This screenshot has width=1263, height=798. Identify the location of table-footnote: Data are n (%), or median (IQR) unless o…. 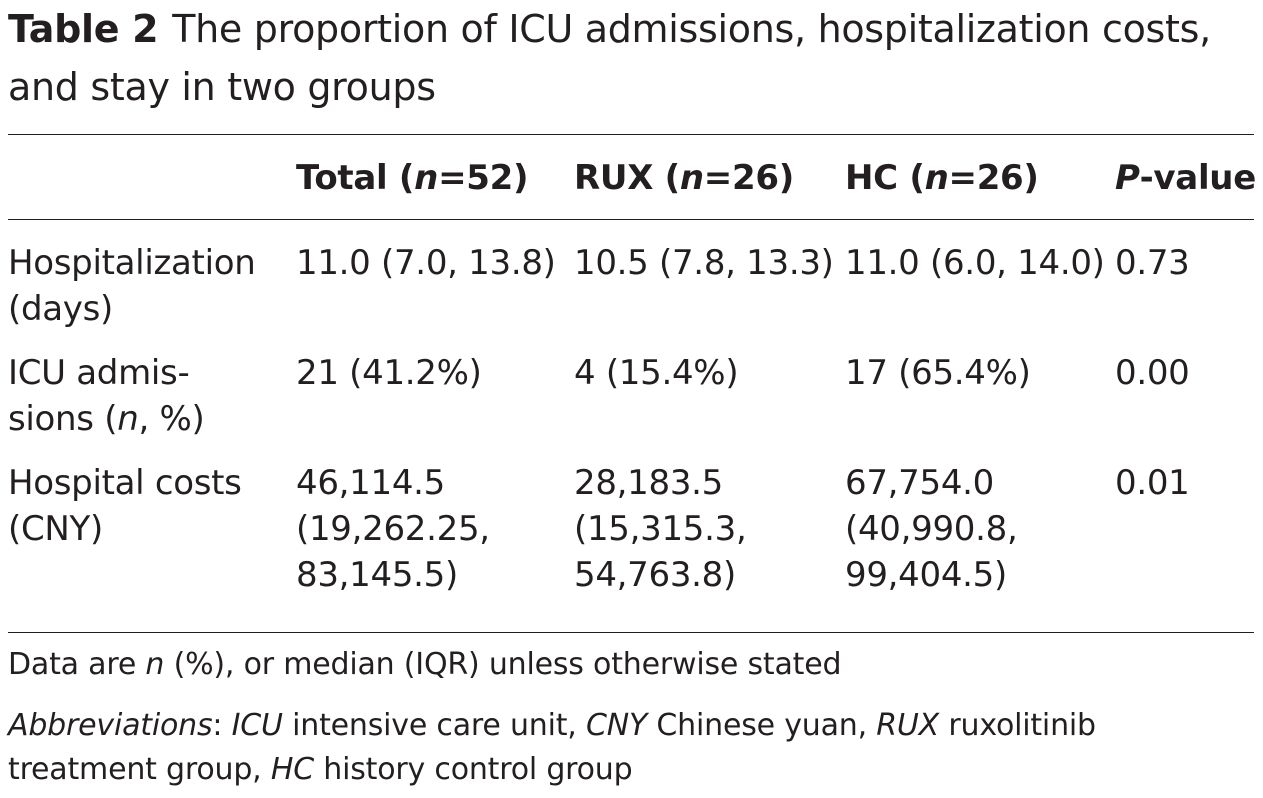
(425, 664).